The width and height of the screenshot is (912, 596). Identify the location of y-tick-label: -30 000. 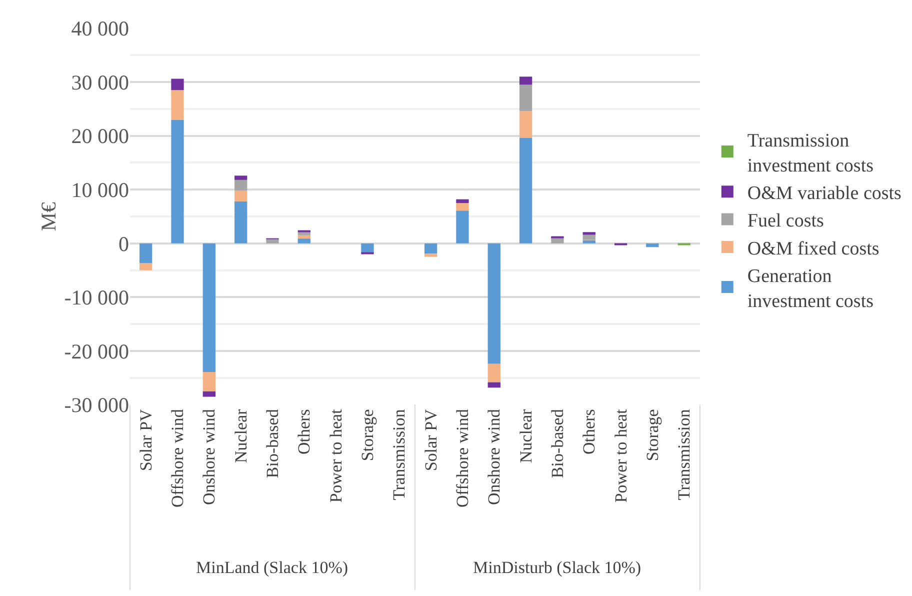
(96, 405).